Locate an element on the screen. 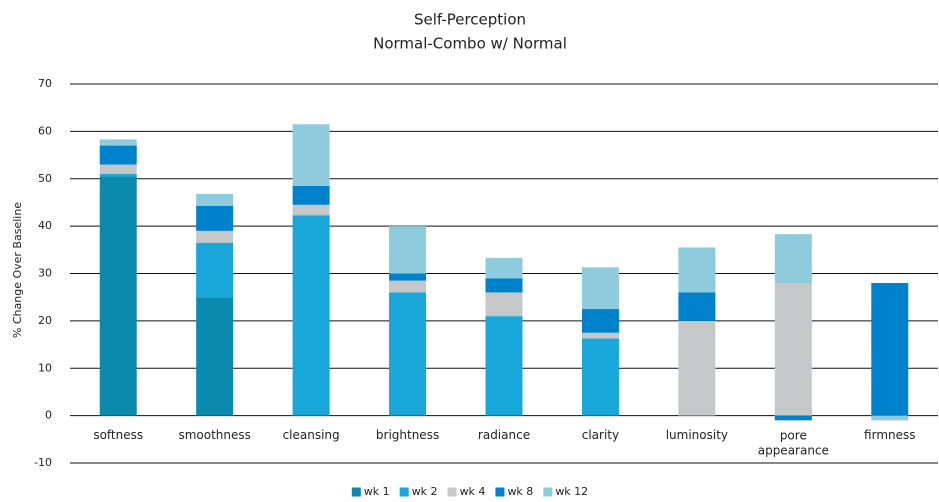 The height and width of the screenshot is (502, 939). x-tick-label: cleansing is located at coordinates (311, 435).